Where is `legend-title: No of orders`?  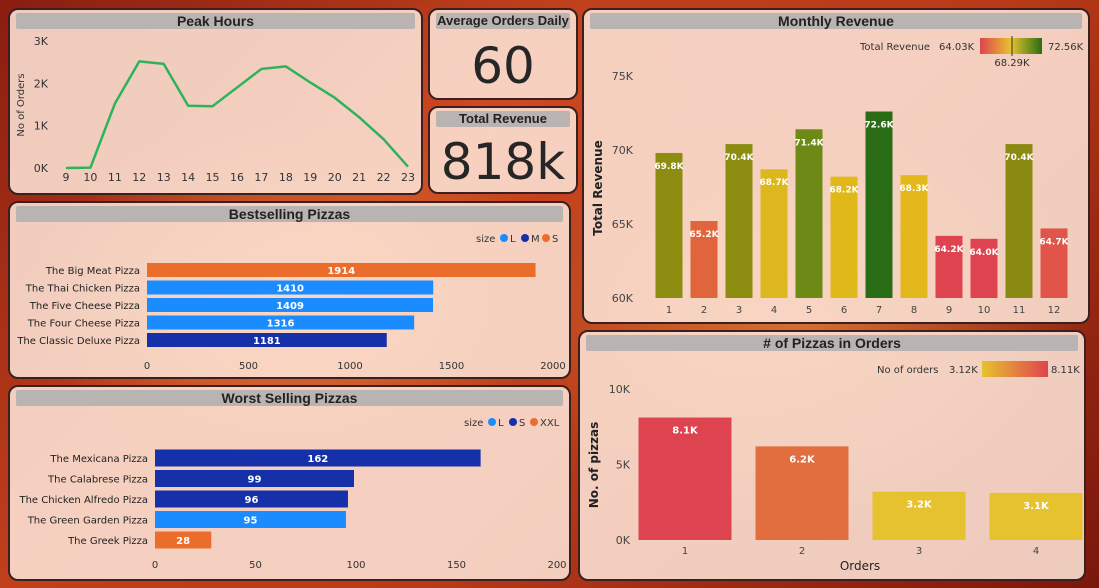 legend-title: No of orders is located at coordinates (907, 370).